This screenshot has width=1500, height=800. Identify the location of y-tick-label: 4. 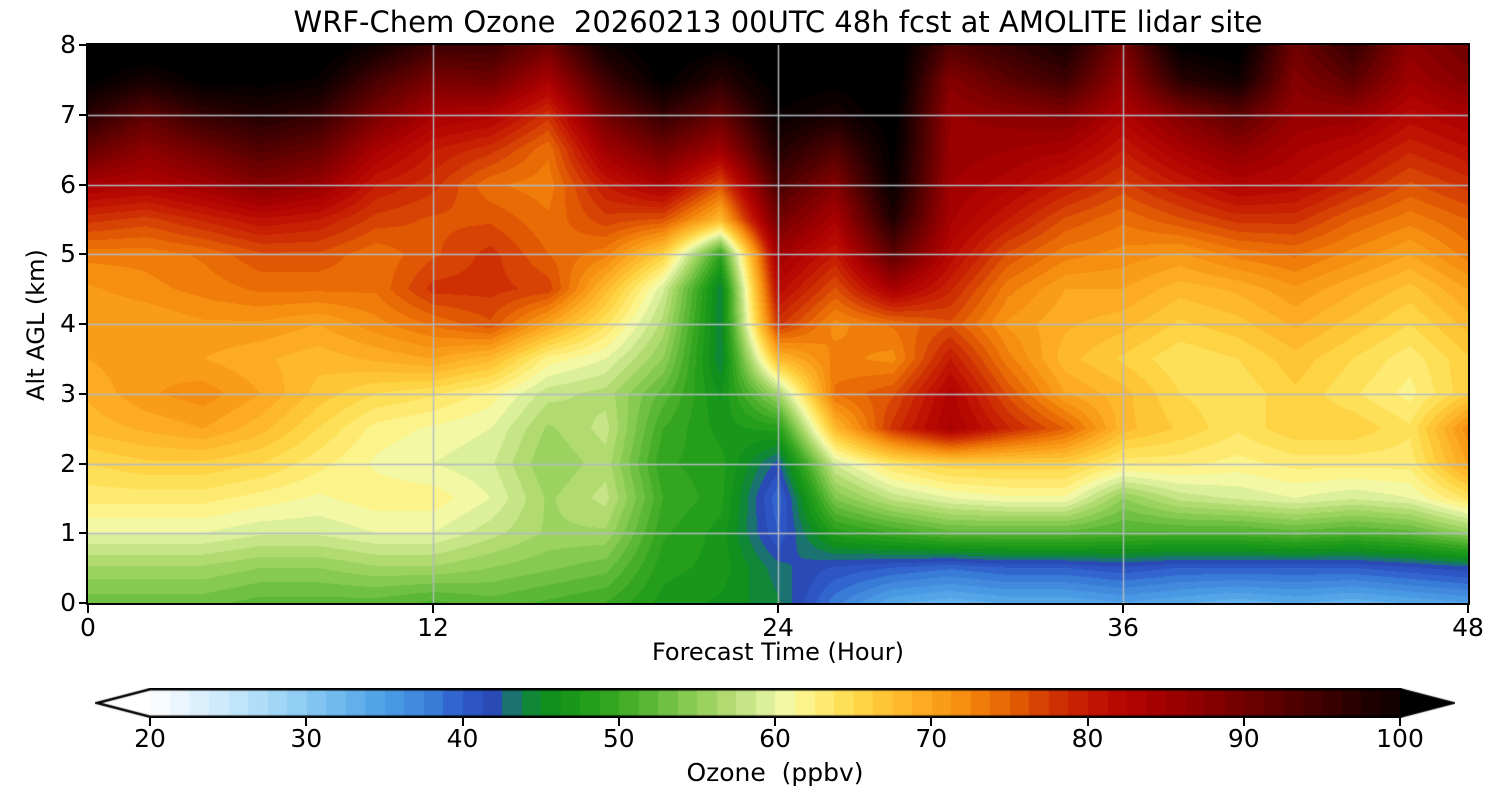
(68, 323).